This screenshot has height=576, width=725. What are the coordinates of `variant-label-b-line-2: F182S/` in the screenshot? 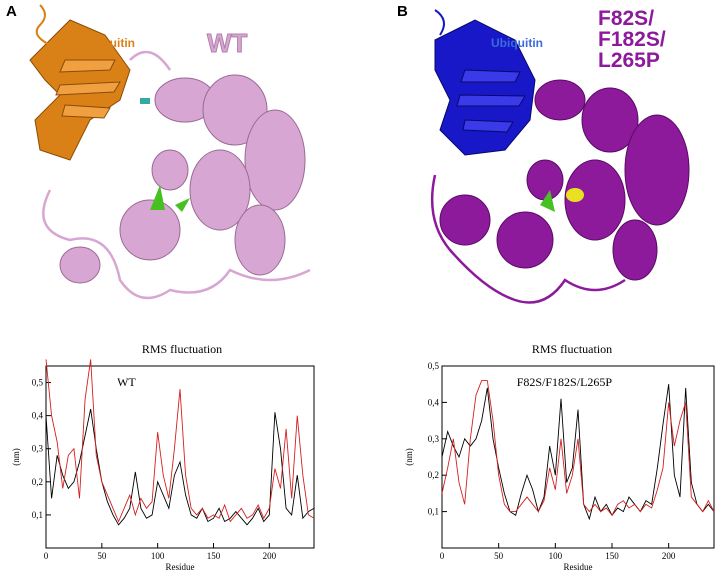 It's located at (632, 39).